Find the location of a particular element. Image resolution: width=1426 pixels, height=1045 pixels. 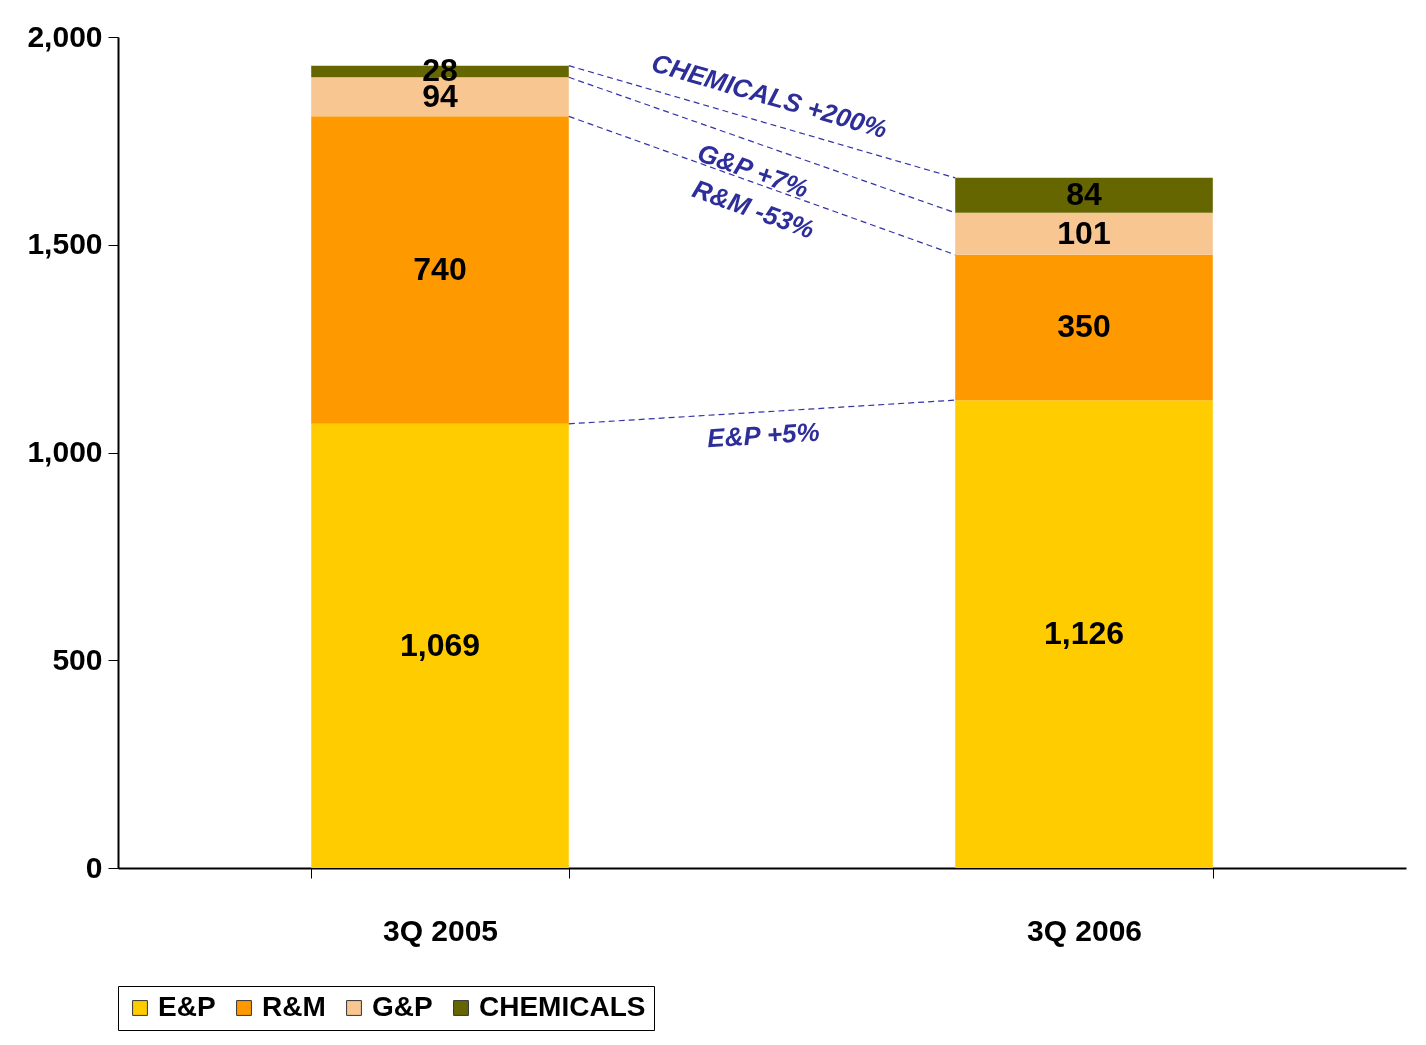

text: 84 is located at coordinates (1084, 194).